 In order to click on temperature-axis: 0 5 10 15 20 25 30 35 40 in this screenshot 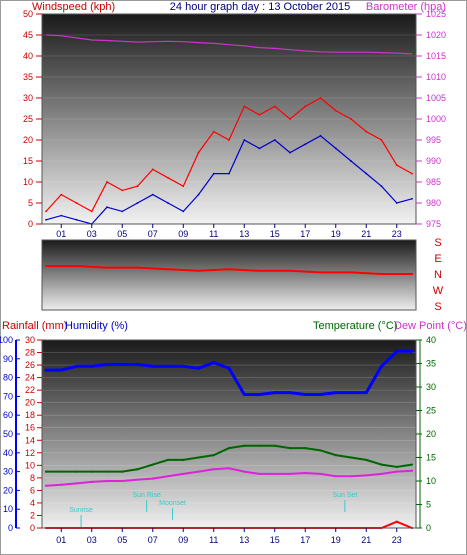, I will do `click(426, 434)`.